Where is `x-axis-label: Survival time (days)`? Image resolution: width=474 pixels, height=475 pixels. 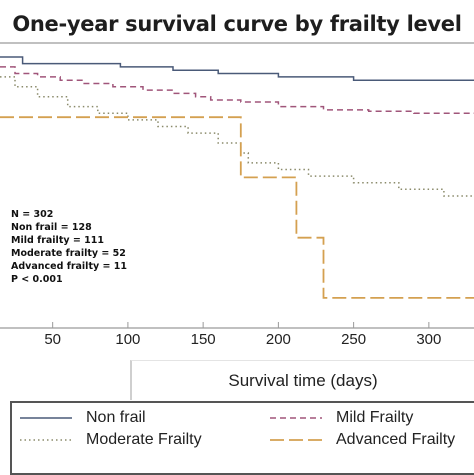 x-axis-label: Survival time (days) is located at coordinates (302, 380).